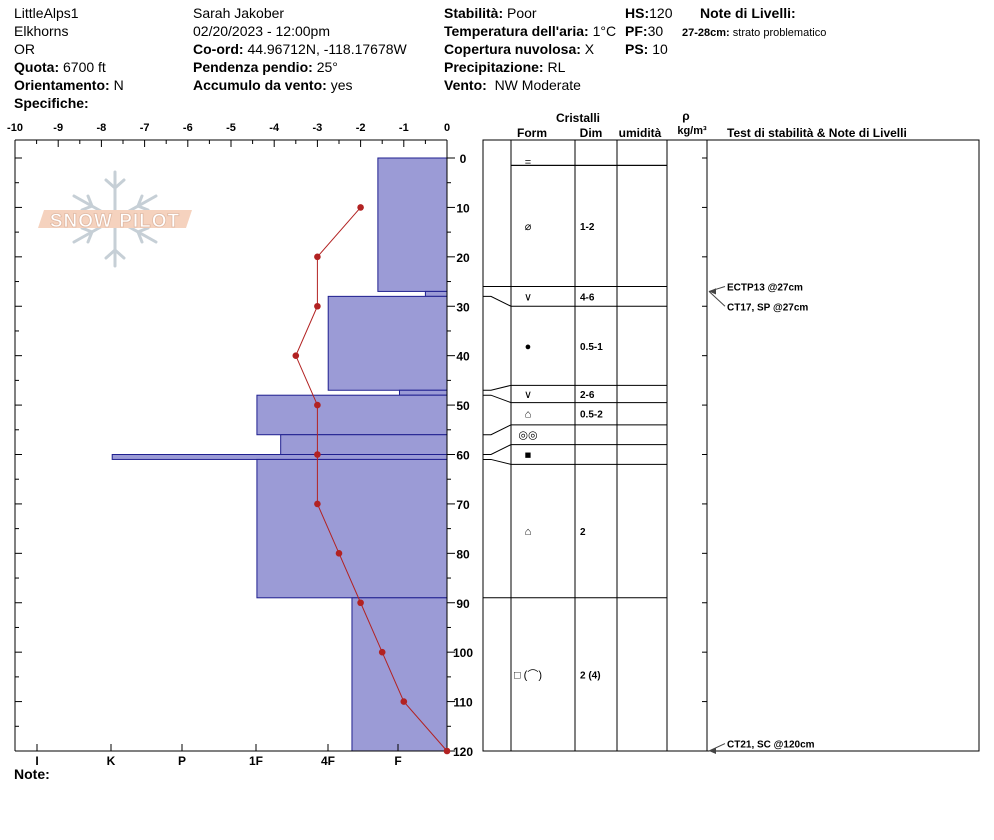 The width and height of the screenshot is (994, 840). I want to click on aspect: Orientamento: N, so click(69, 85).